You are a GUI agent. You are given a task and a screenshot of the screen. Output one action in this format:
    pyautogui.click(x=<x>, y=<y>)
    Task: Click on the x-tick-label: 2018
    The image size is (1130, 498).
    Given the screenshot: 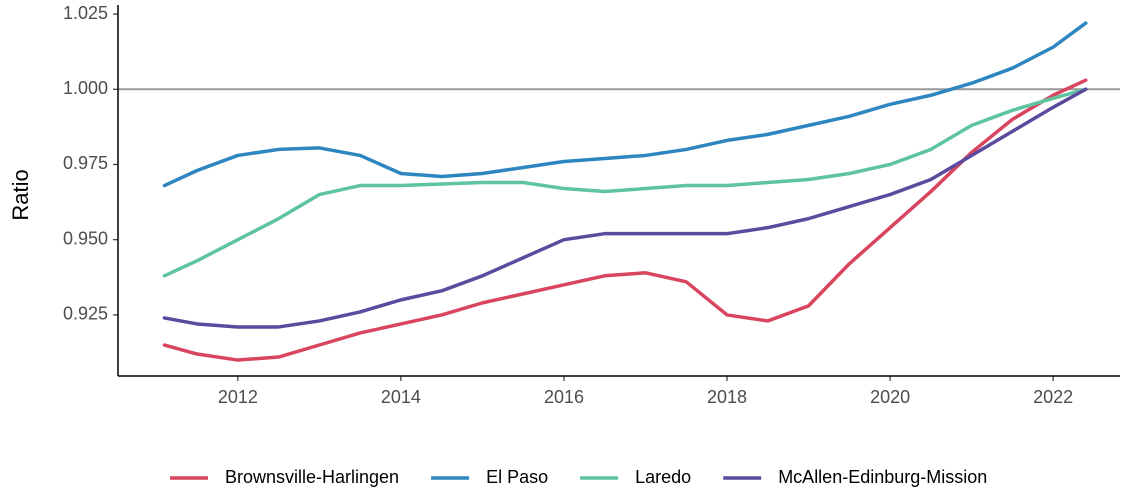 What is the action you would take?
    pyautogui.click(x=727, y=397)
    